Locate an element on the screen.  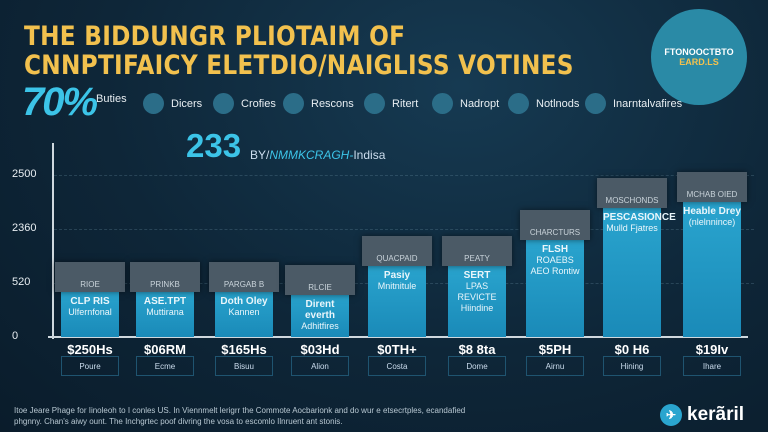
bar-text-line: CLP RIS is located at coordinates (90, 301).